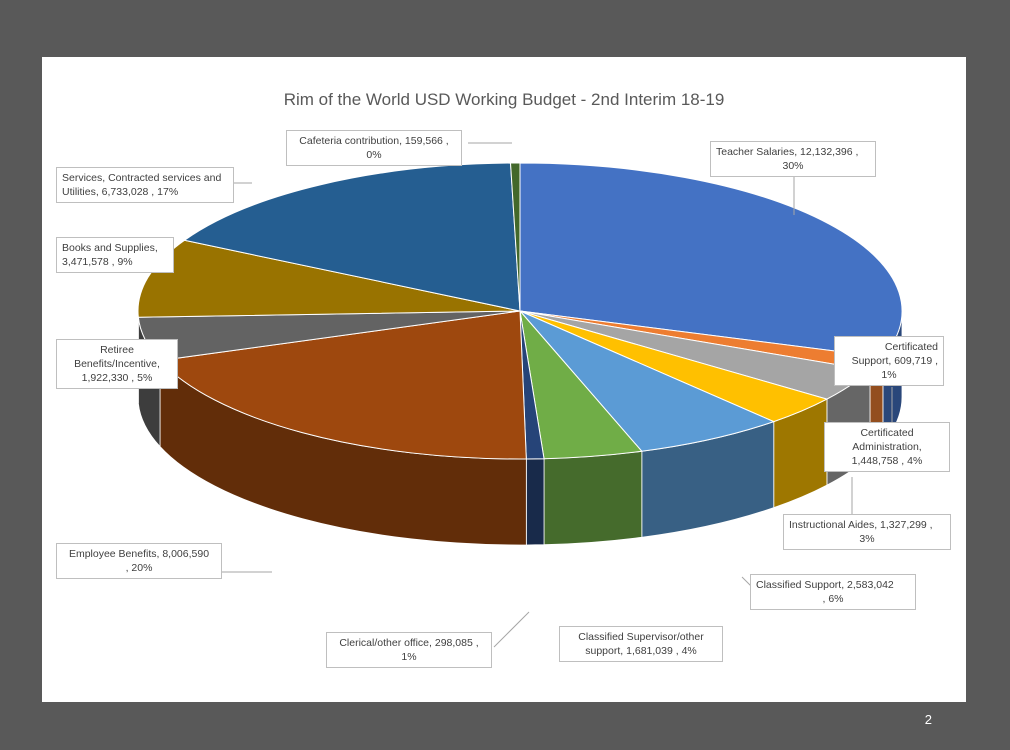  I want to click on pie-side-classified-supervisor-other-support, so click(593, 498).